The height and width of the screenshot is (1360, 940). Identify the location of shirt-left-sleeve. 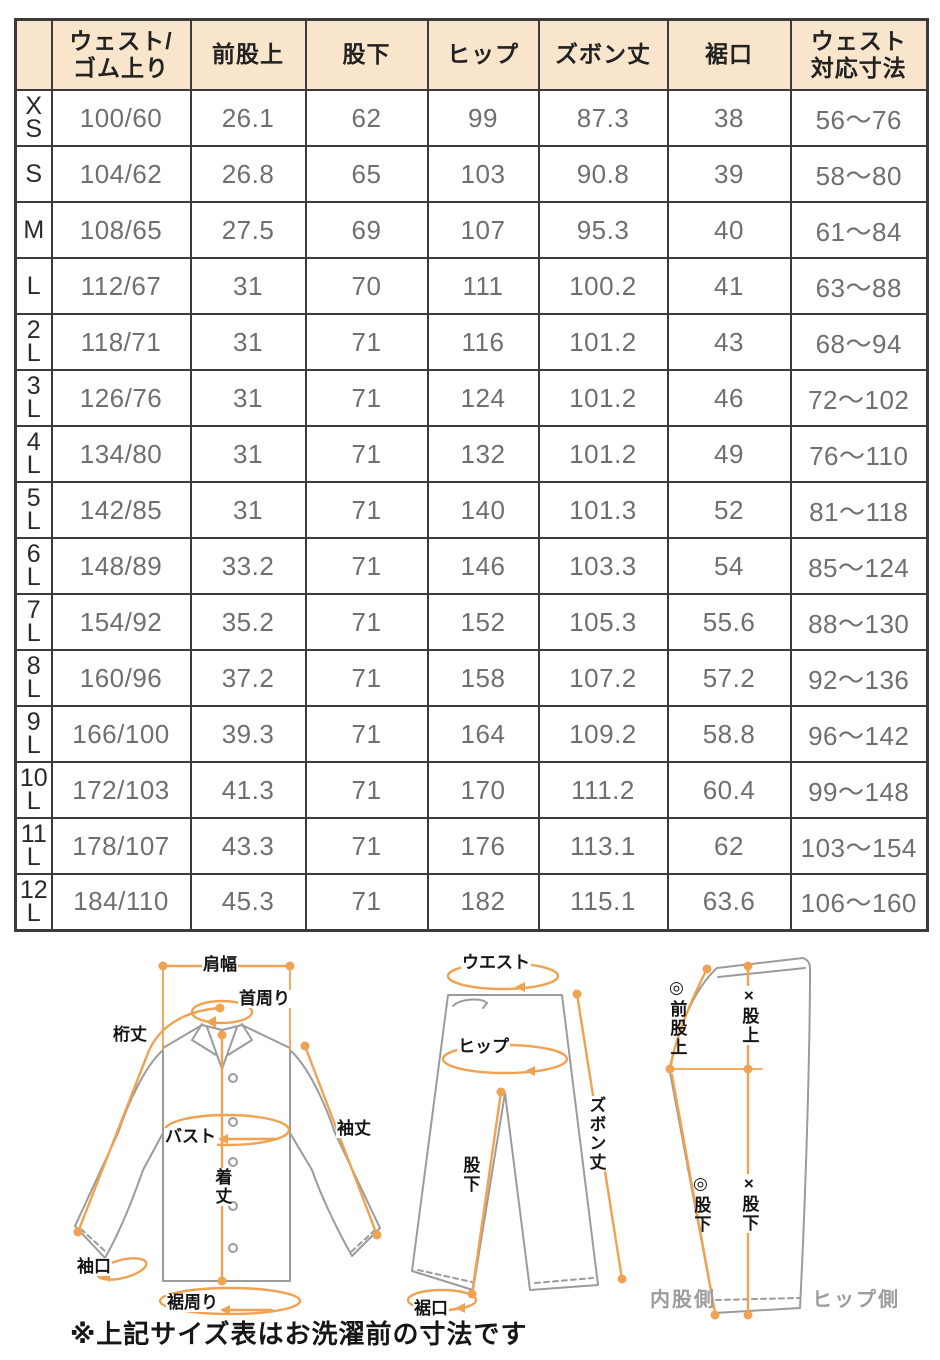
(119, 1154).